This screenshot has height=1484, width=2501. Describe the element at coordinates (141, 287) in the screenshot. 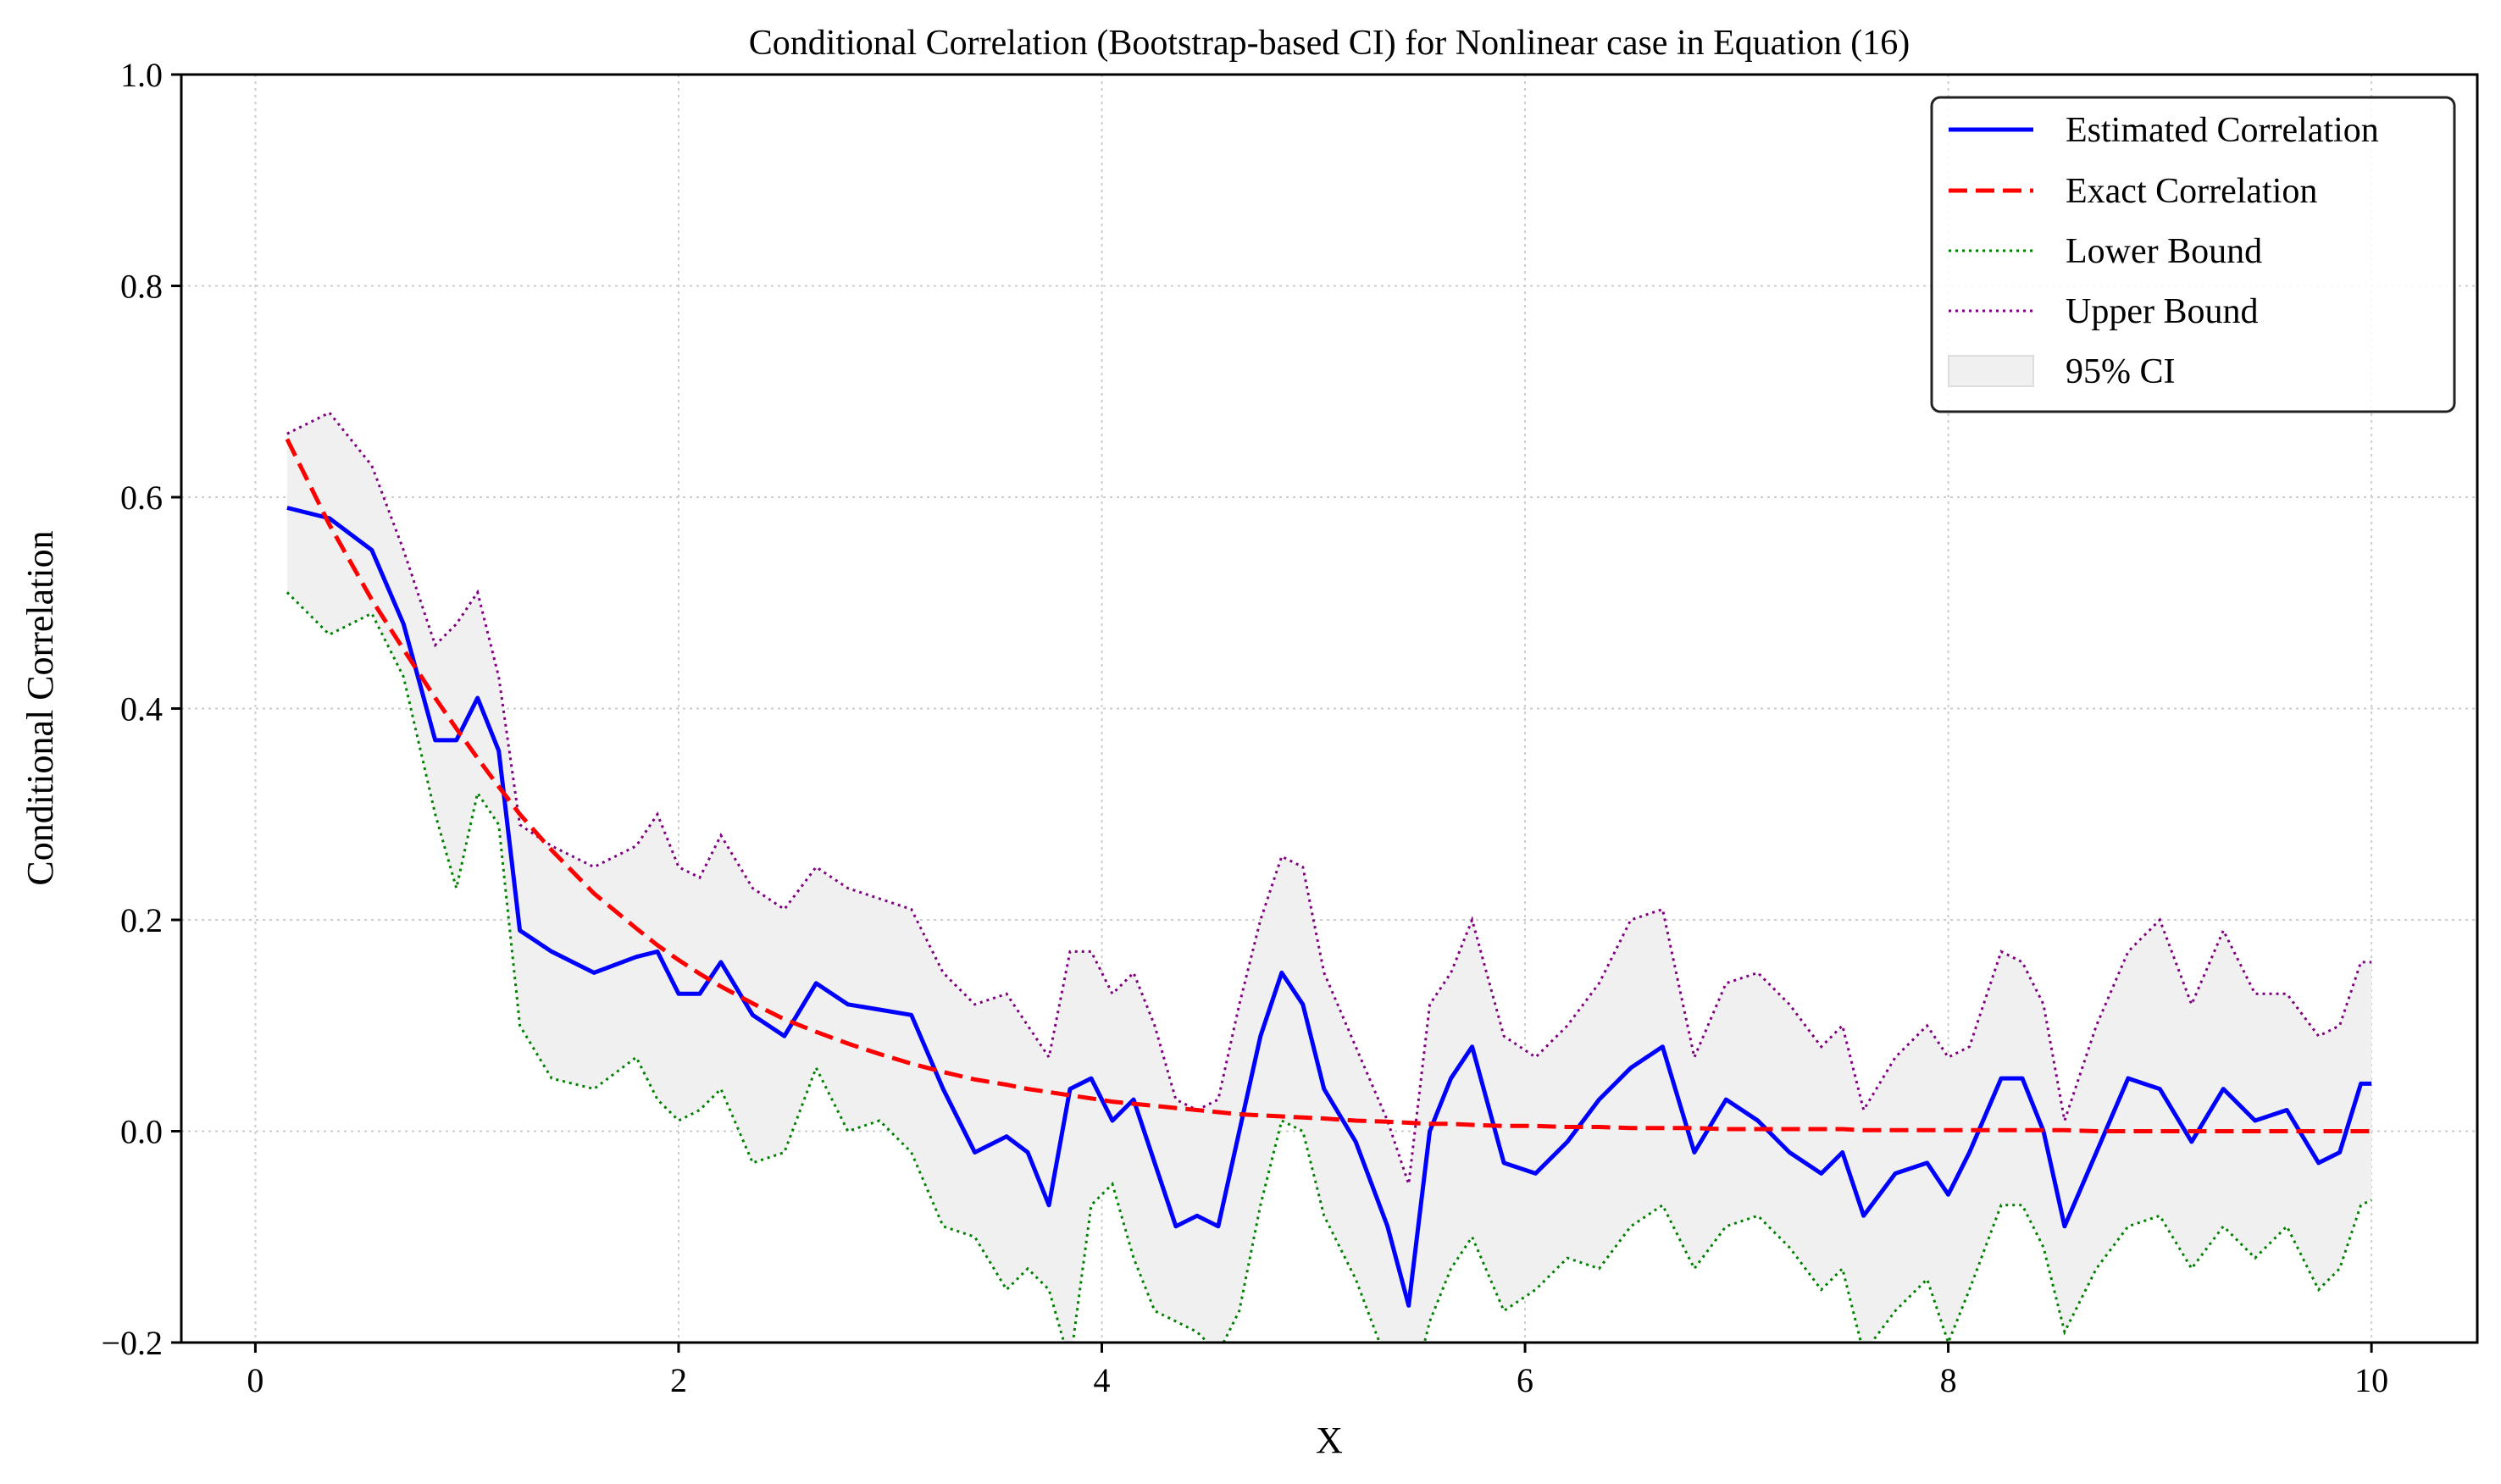

I see `y-tick-label: 0.8` at that location.